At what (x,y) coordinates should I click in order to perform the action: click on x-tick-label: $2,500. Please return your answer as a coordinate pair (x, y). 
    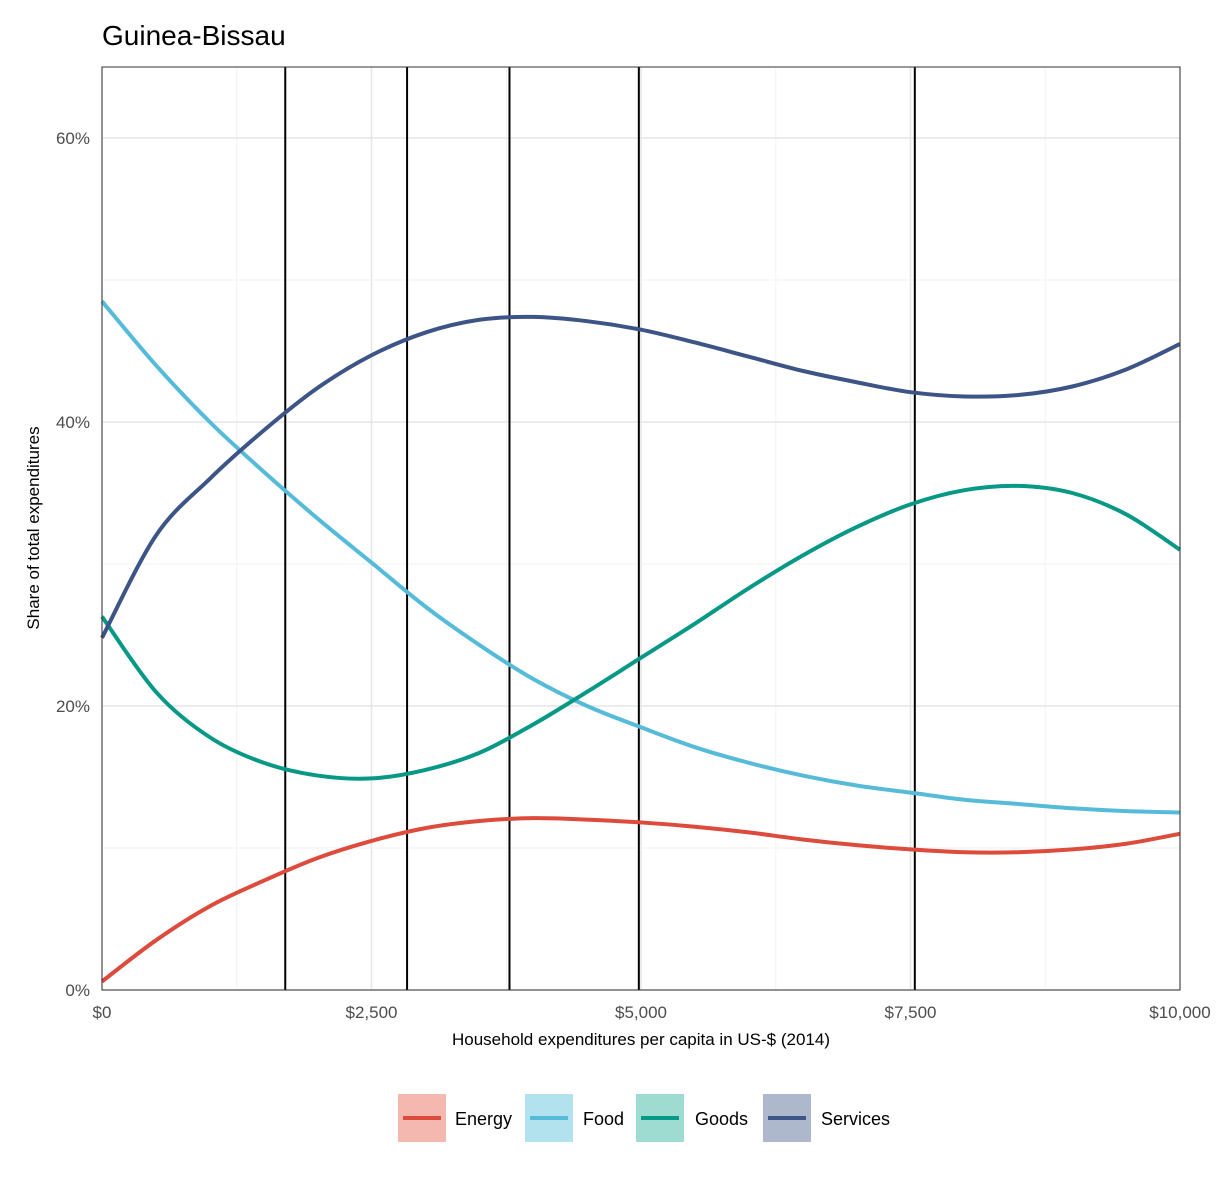
    Looking at the image, I should click on (372, 1012).